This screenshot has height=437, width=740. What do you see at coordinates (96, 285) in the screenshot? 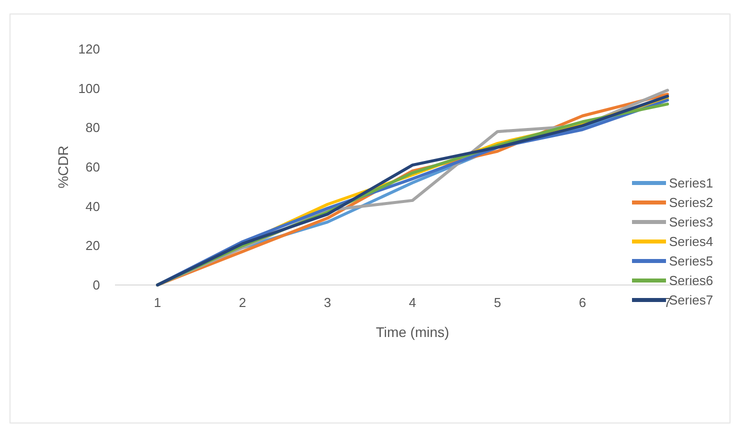
I see `y-tick-label: 0` at bounding box center [96, 285].